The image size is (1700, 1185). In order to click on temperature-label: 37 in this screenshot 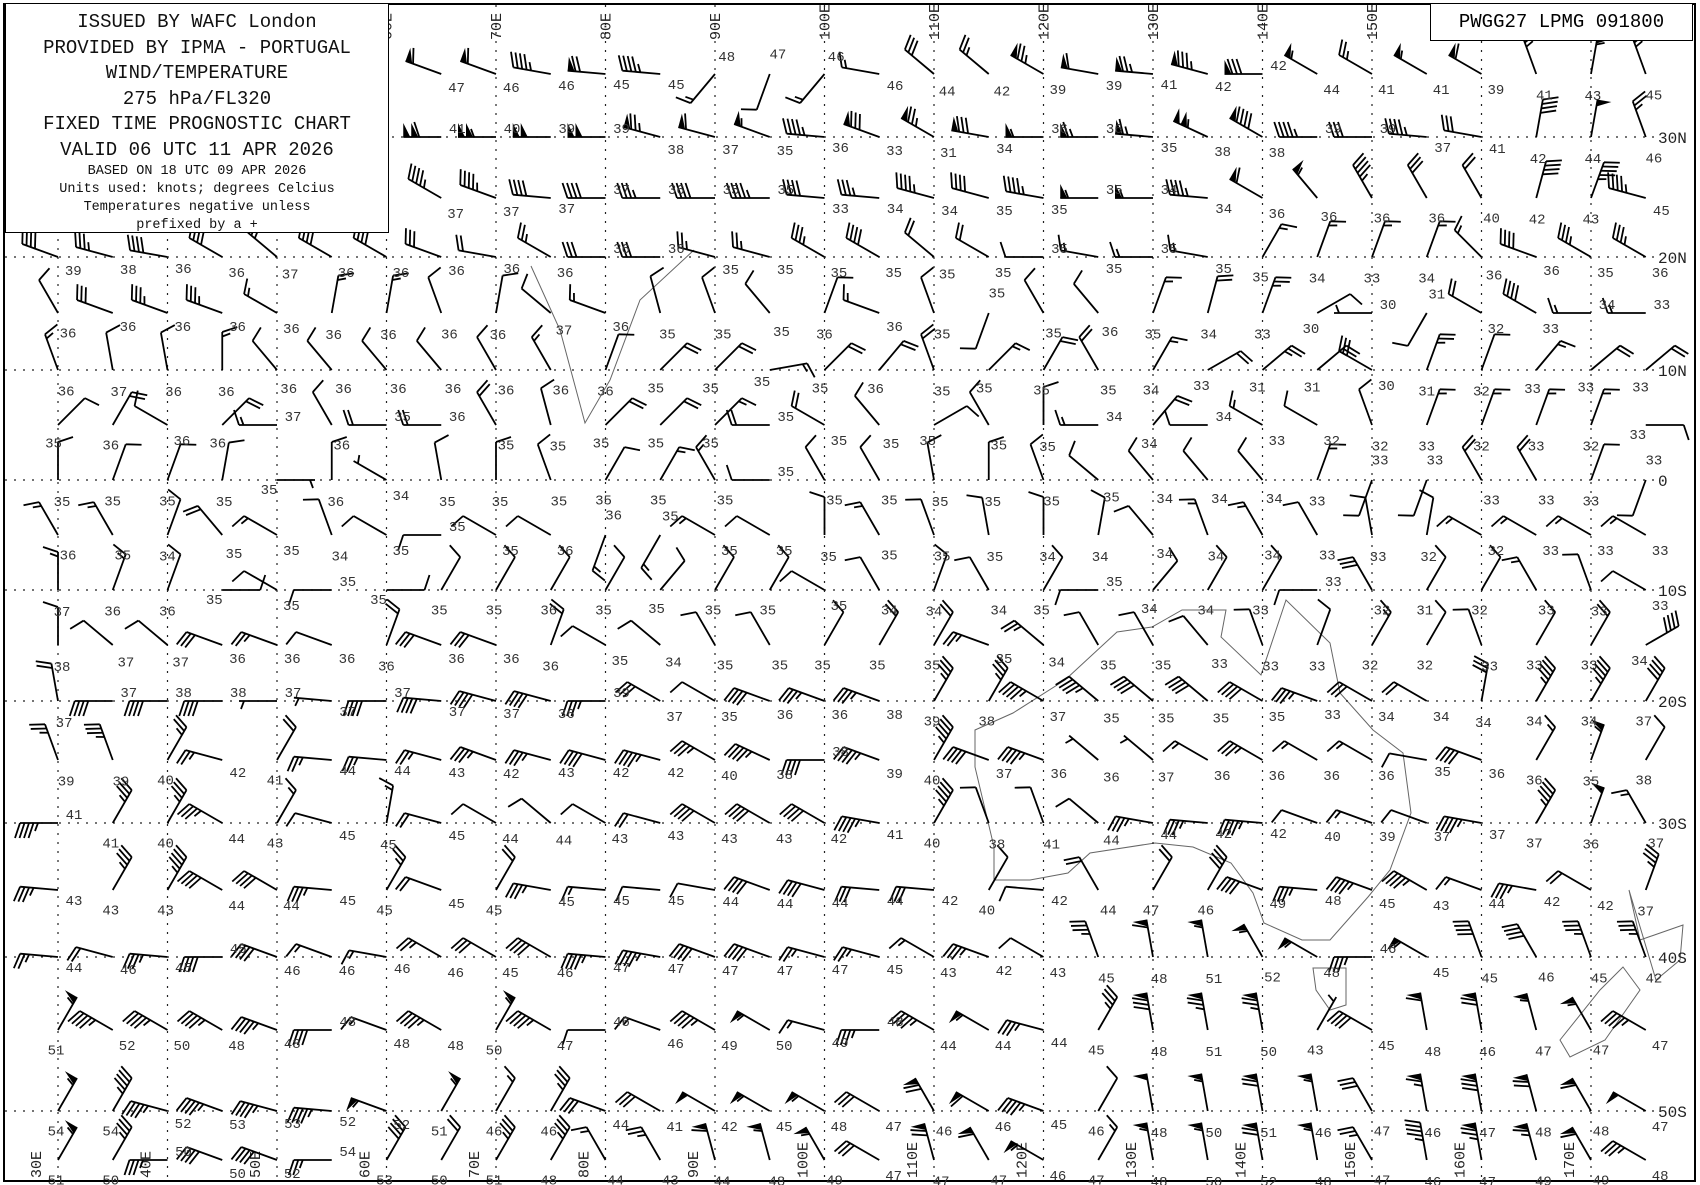, I will do `click(118, 393)`.